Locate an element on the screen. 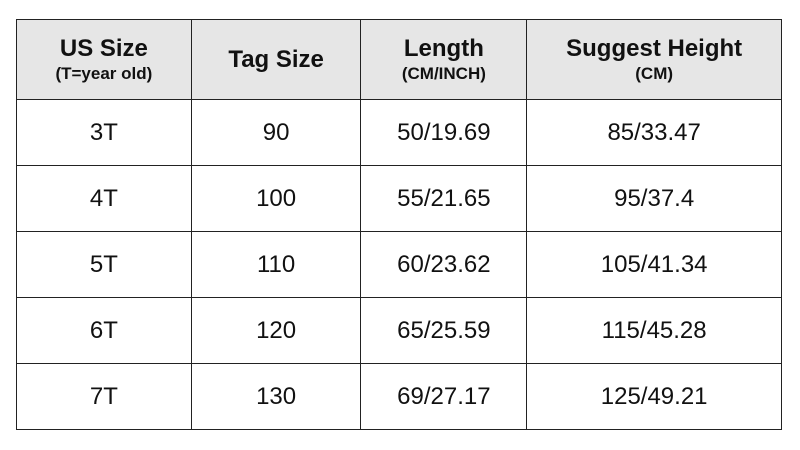 This screenshot has width=800, height=450. table-row: 5T 110 60/23.62 105/41.34 is located at coordinates (399, 264).